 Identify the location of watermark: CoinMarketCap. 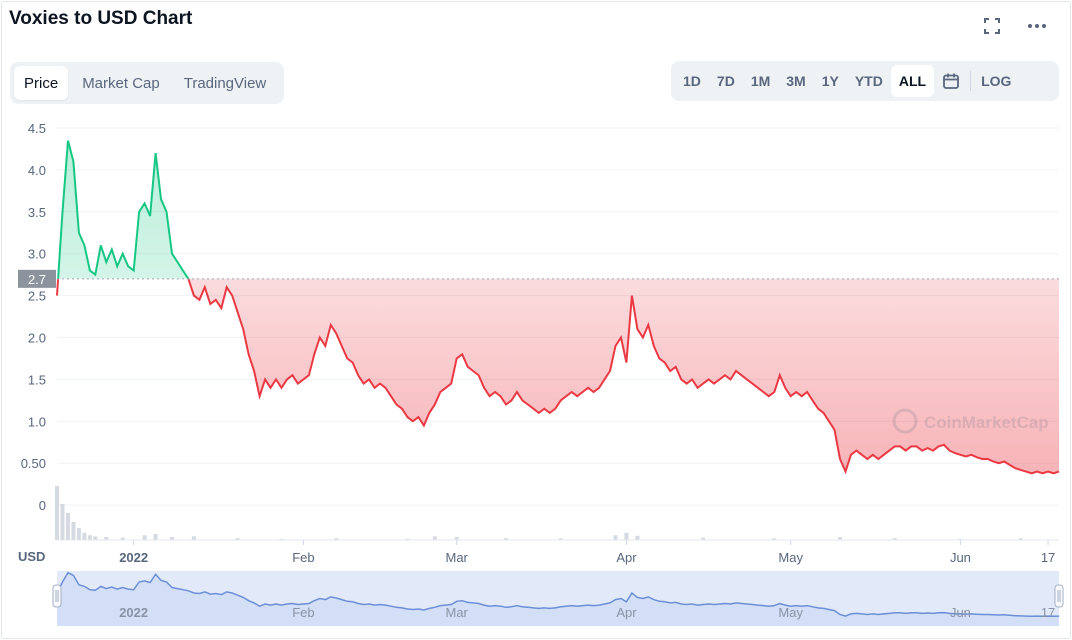
(970, 421).